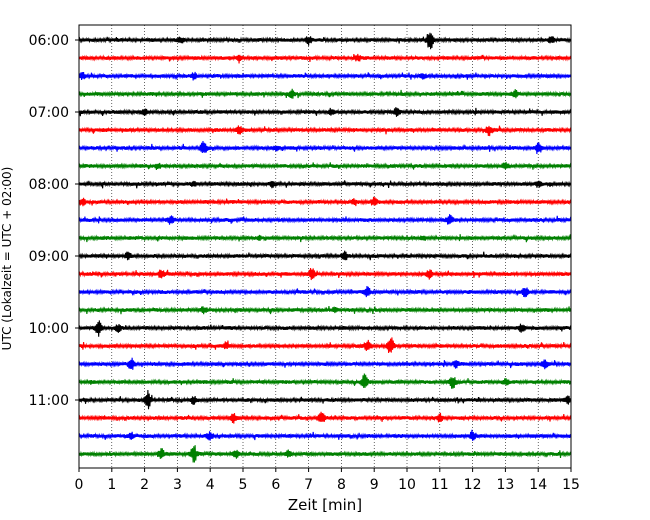  What do you see at coordinates (144, 485) in the screenshot?
I see `x-tick-label-2: 2` at bounding box center [144, 485].